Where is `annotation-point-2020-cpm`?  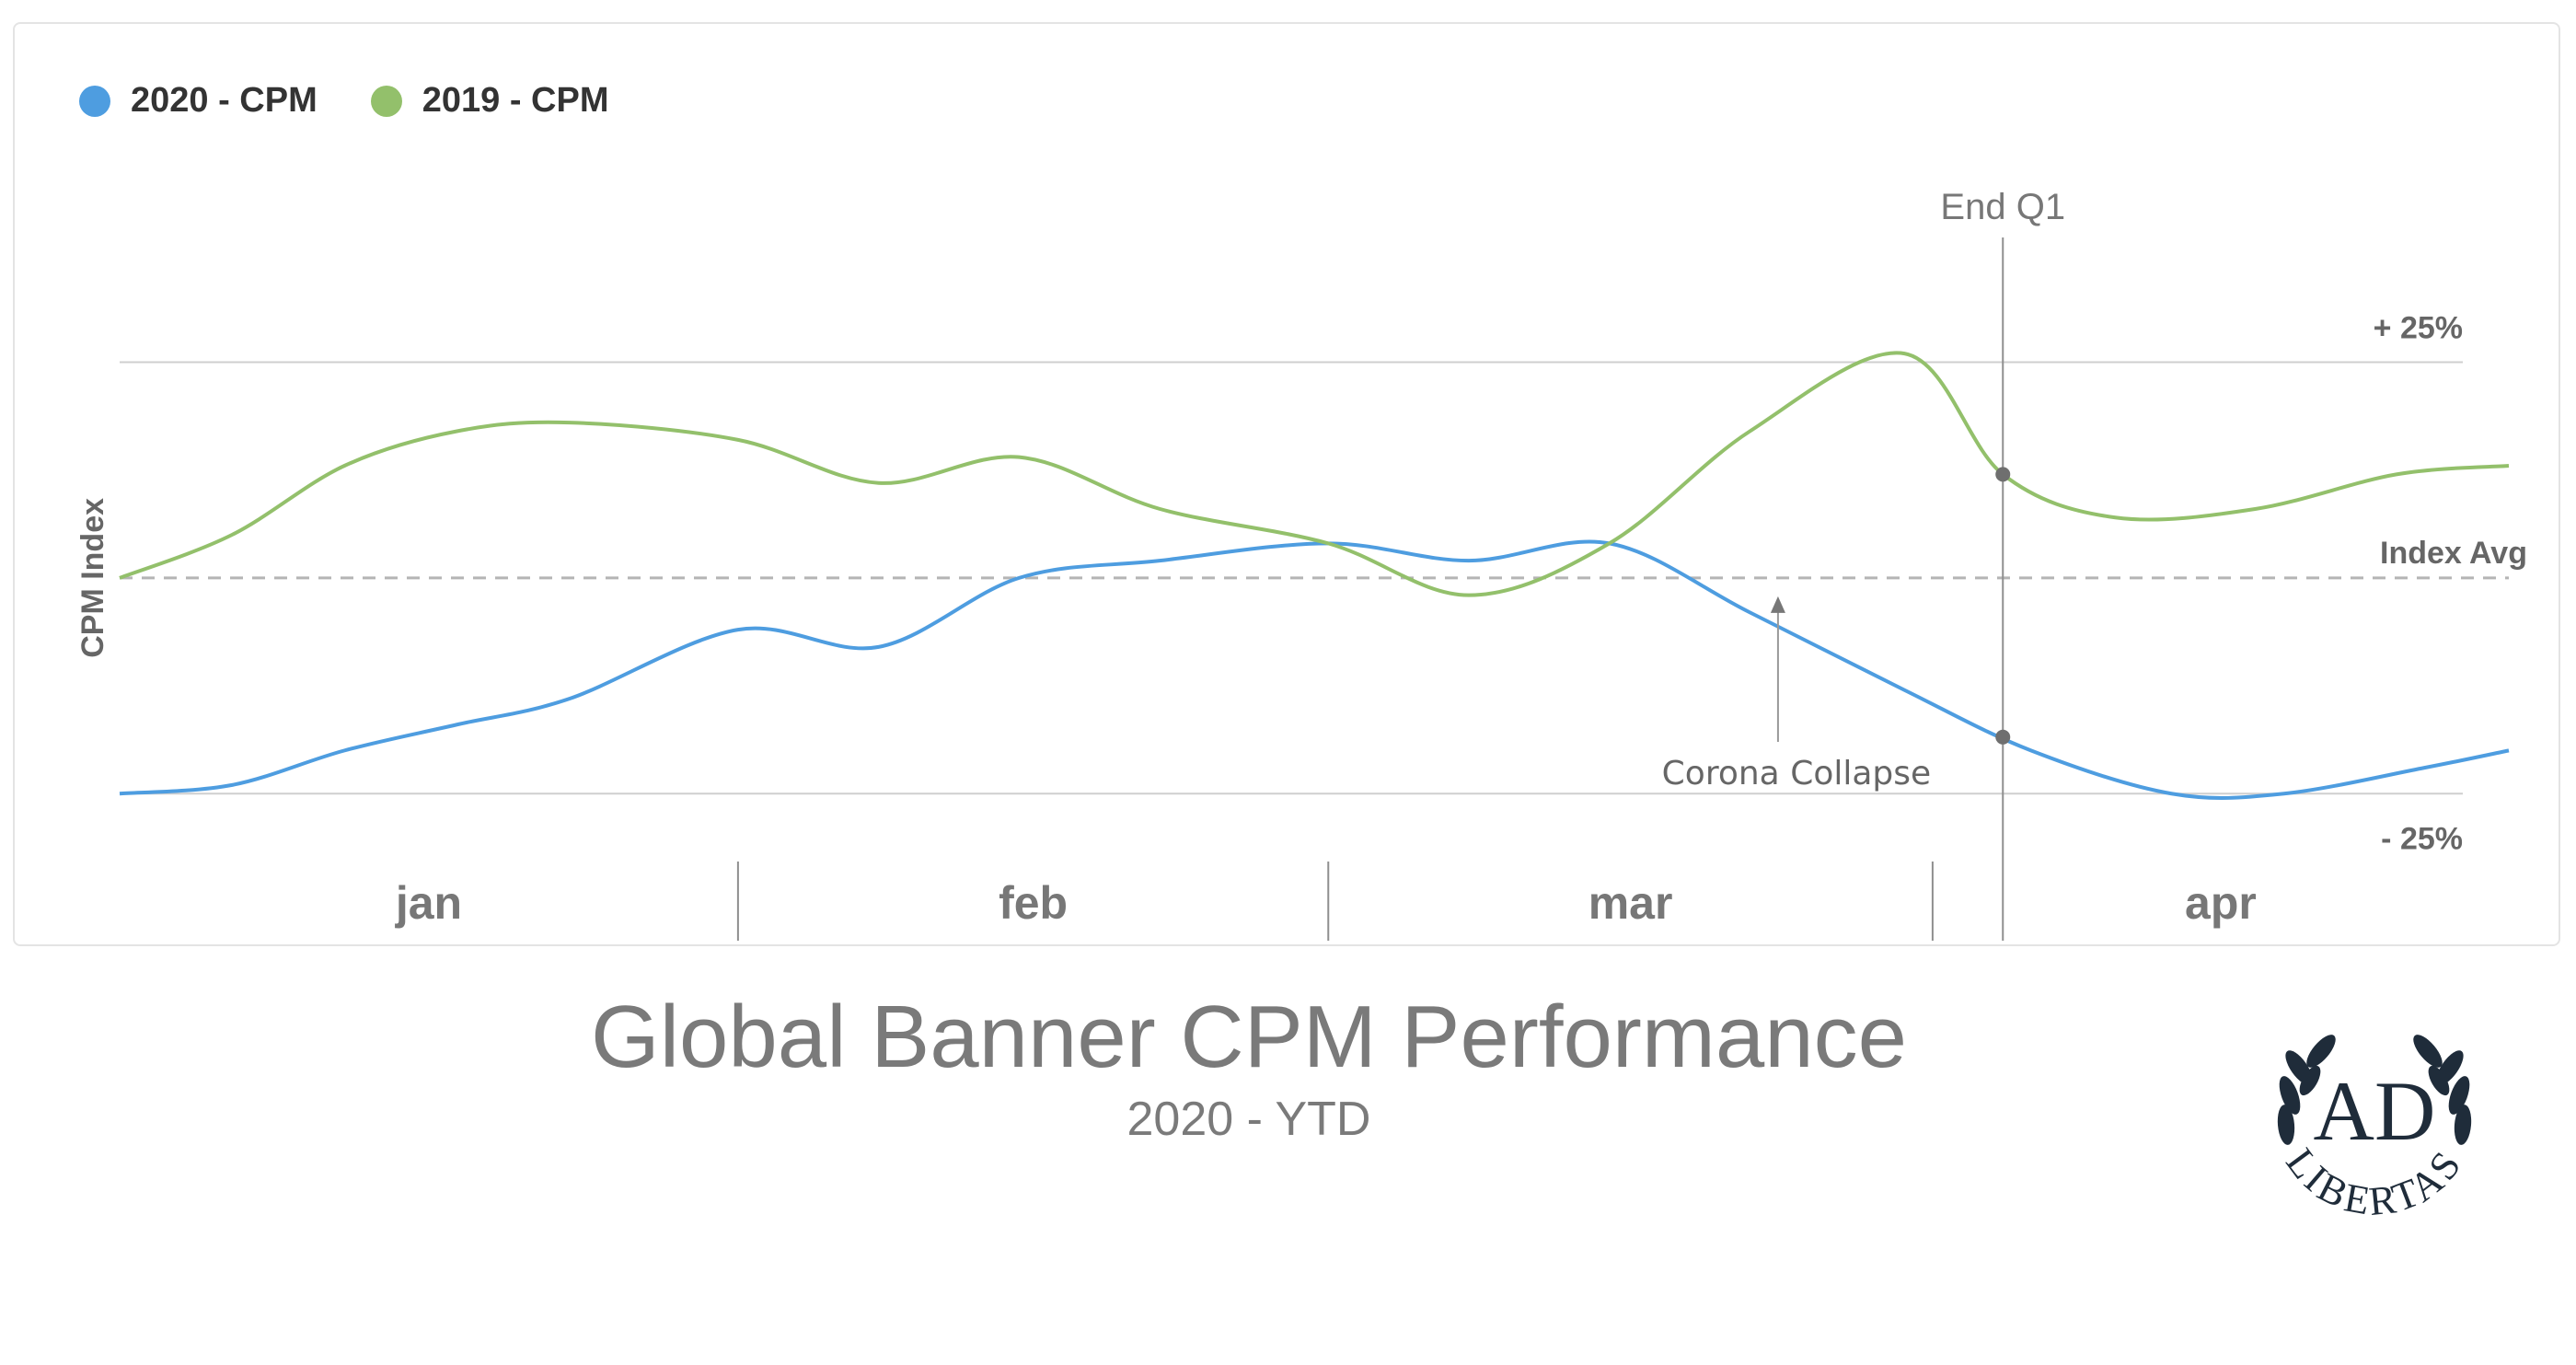 annotation-point-2020-cpm is located at coordinates (2003, 737).